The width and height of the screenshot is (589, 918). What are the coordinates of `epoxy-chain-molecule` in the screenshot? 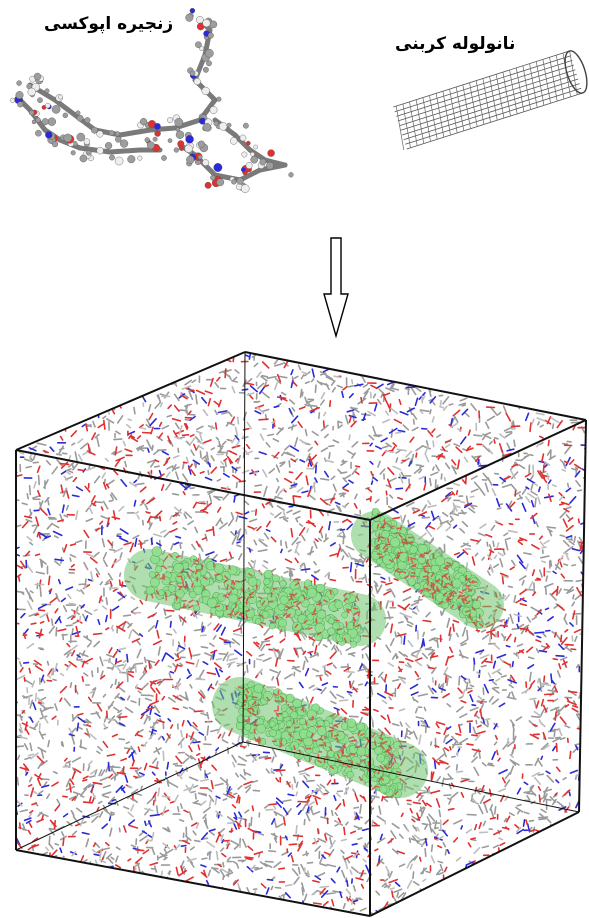 It's located at (151, 100).